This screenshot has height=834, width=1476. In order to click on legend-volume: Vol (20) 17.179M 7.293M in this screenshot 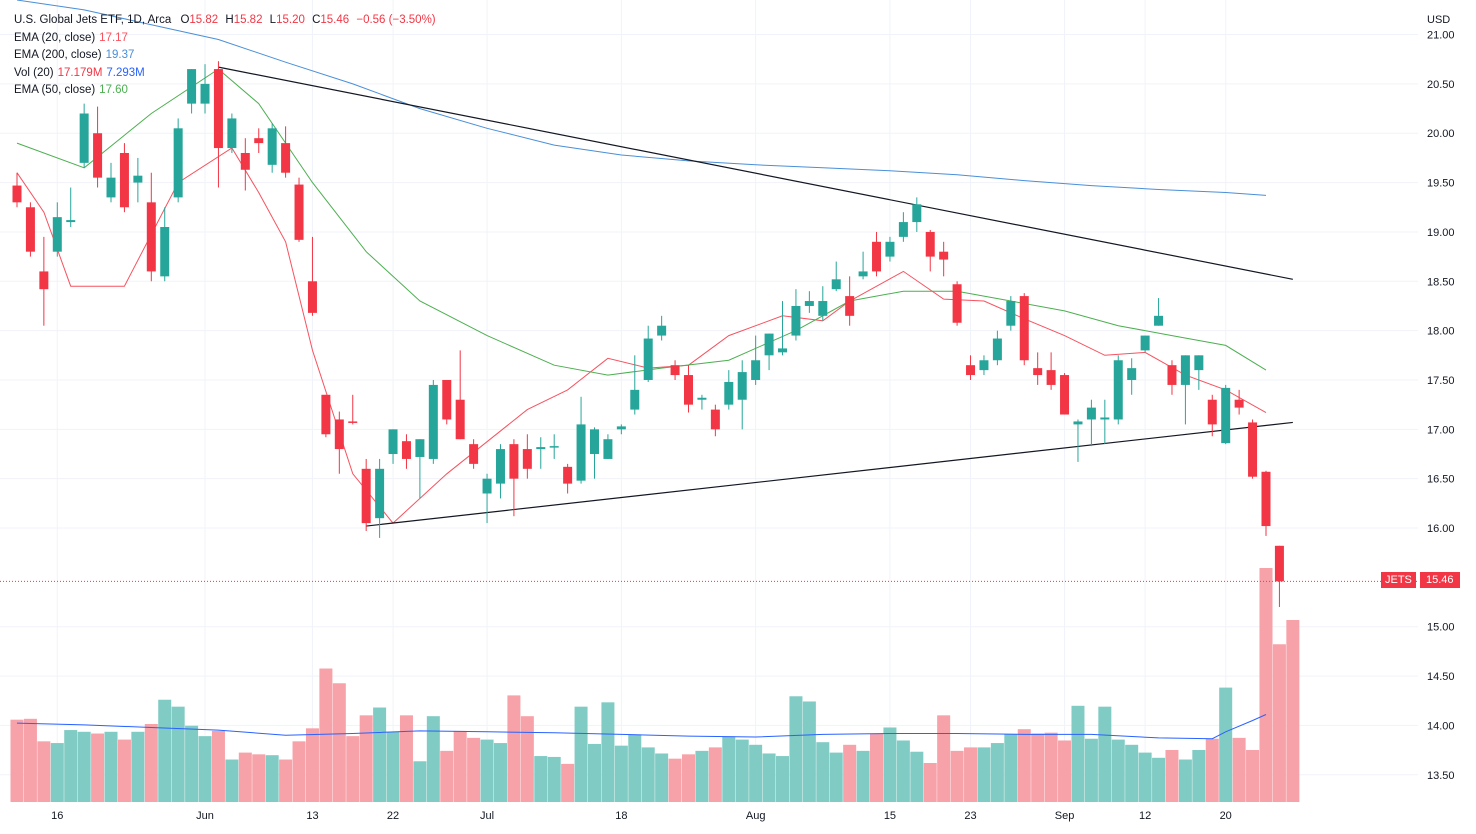, I will do `click(225, 74)`.